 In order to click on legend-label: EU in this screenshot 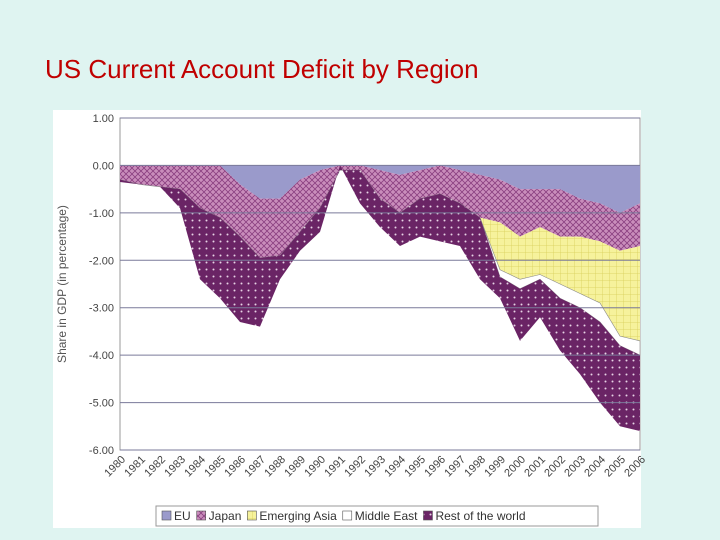, I will do `click(182, 516)`.